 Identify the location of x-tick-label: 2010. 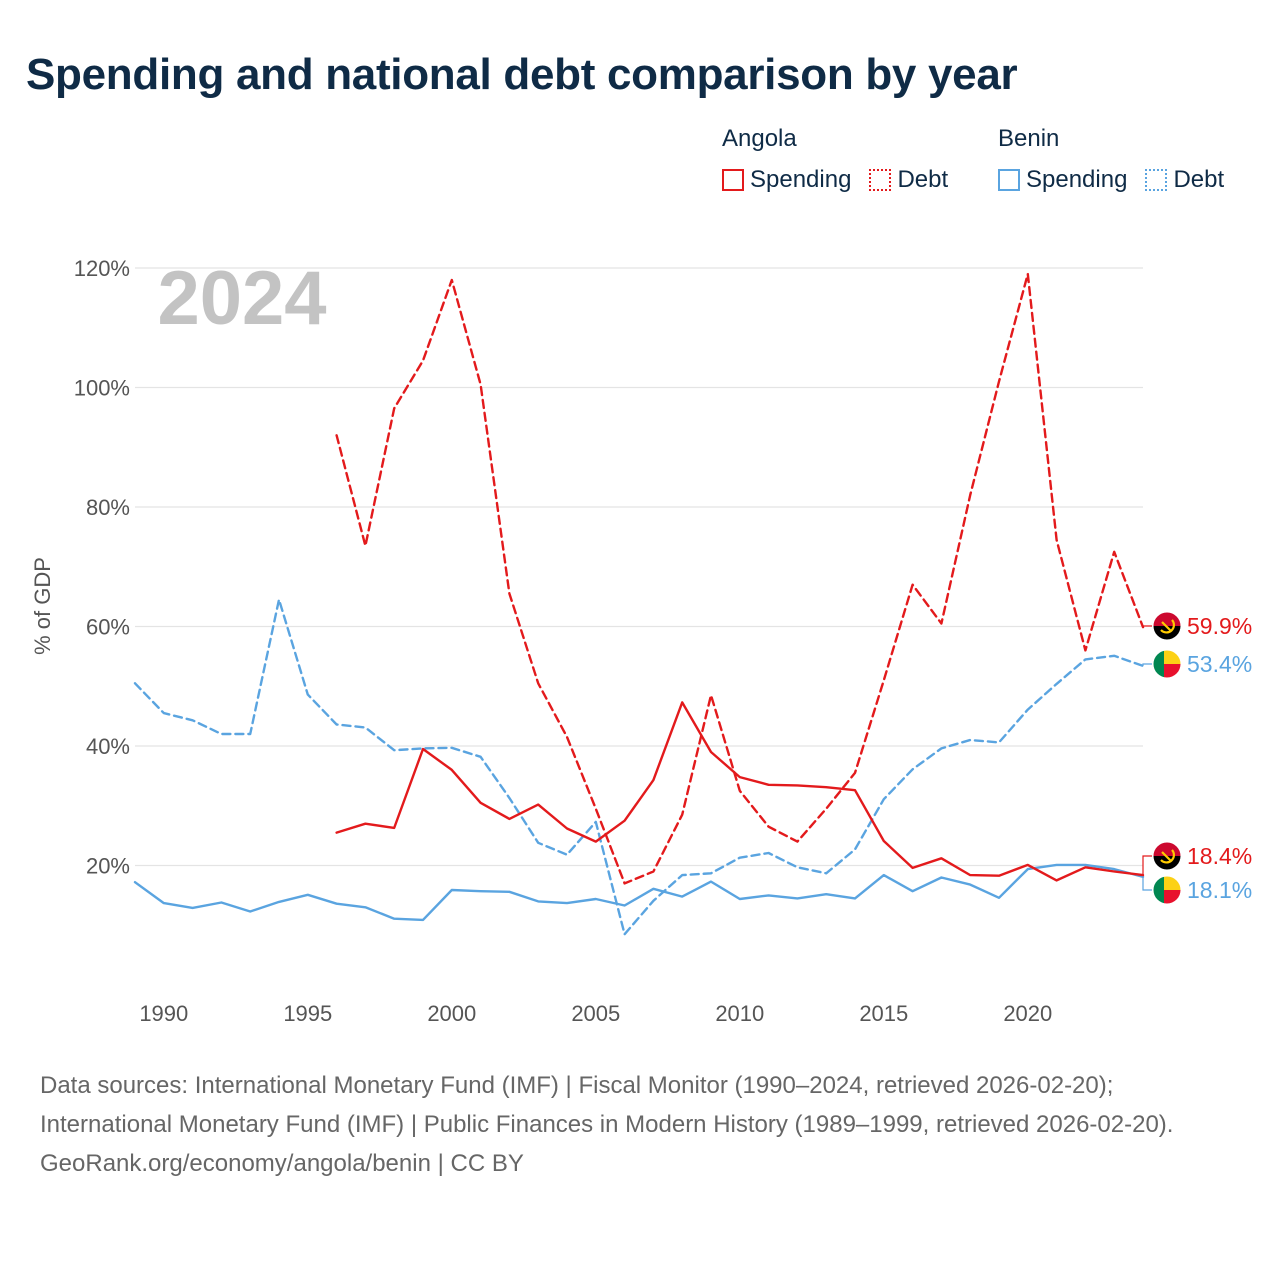
(739, 1013).